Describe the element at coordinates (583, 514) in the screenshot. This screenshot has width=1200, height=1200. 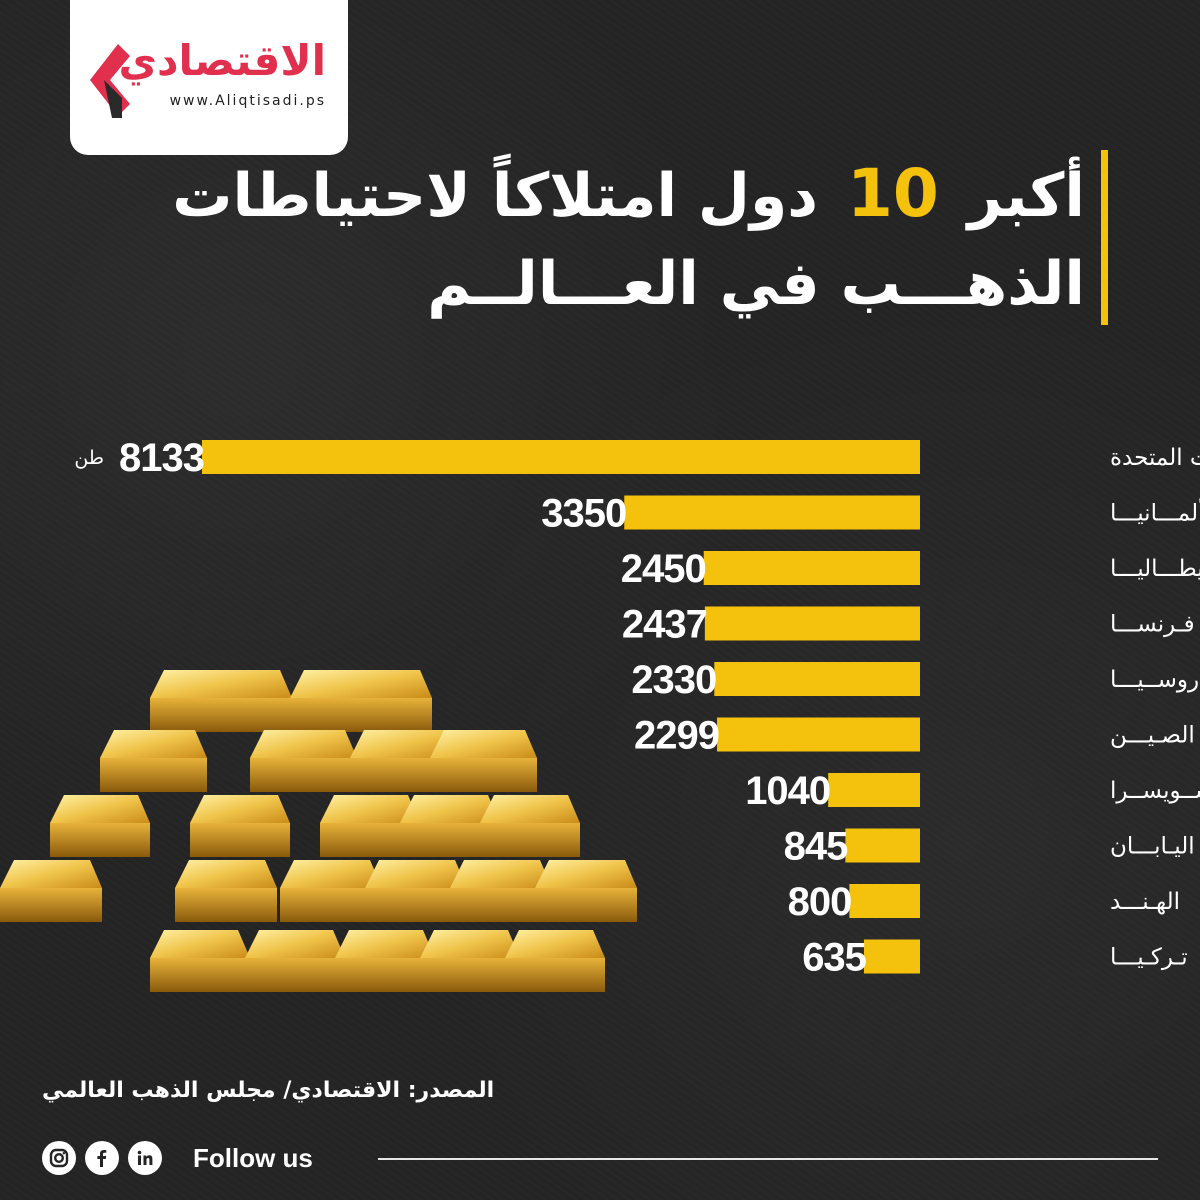
I see `value-label: 3350` at that location.